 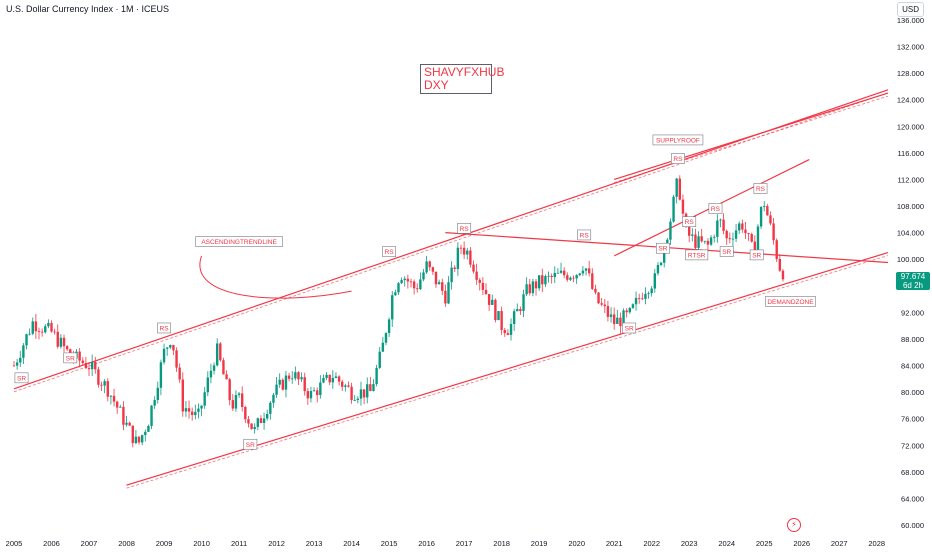 I want to click on currency-button: USD, so click(x=910, y=9).